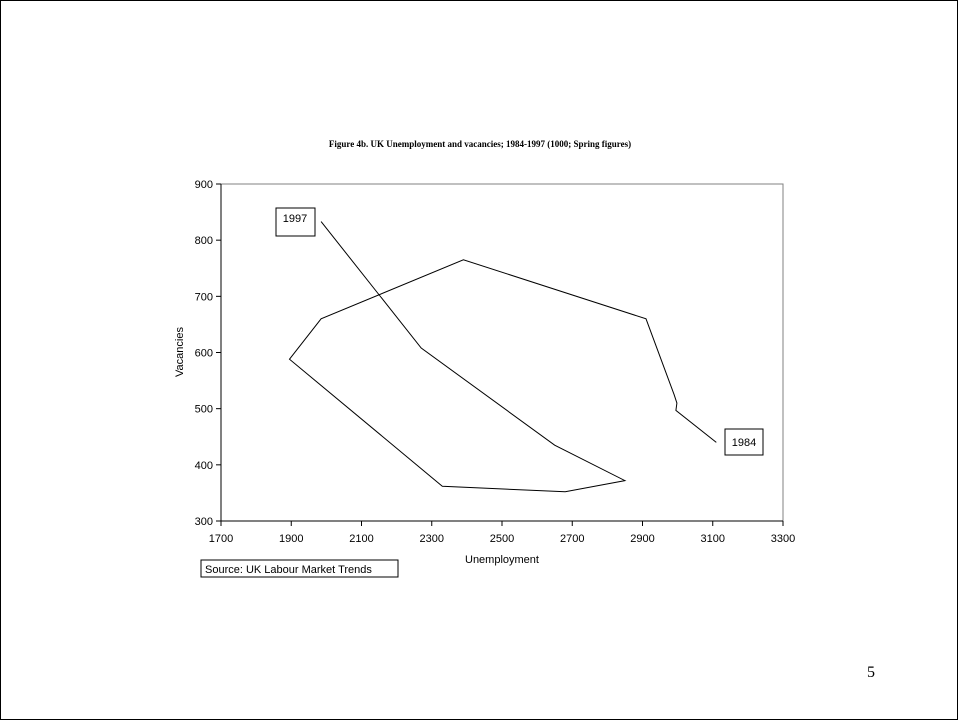  Describe the element at coordinates (502, 539) in the screenshot. I see `x-tick-label: 2500` at that location.